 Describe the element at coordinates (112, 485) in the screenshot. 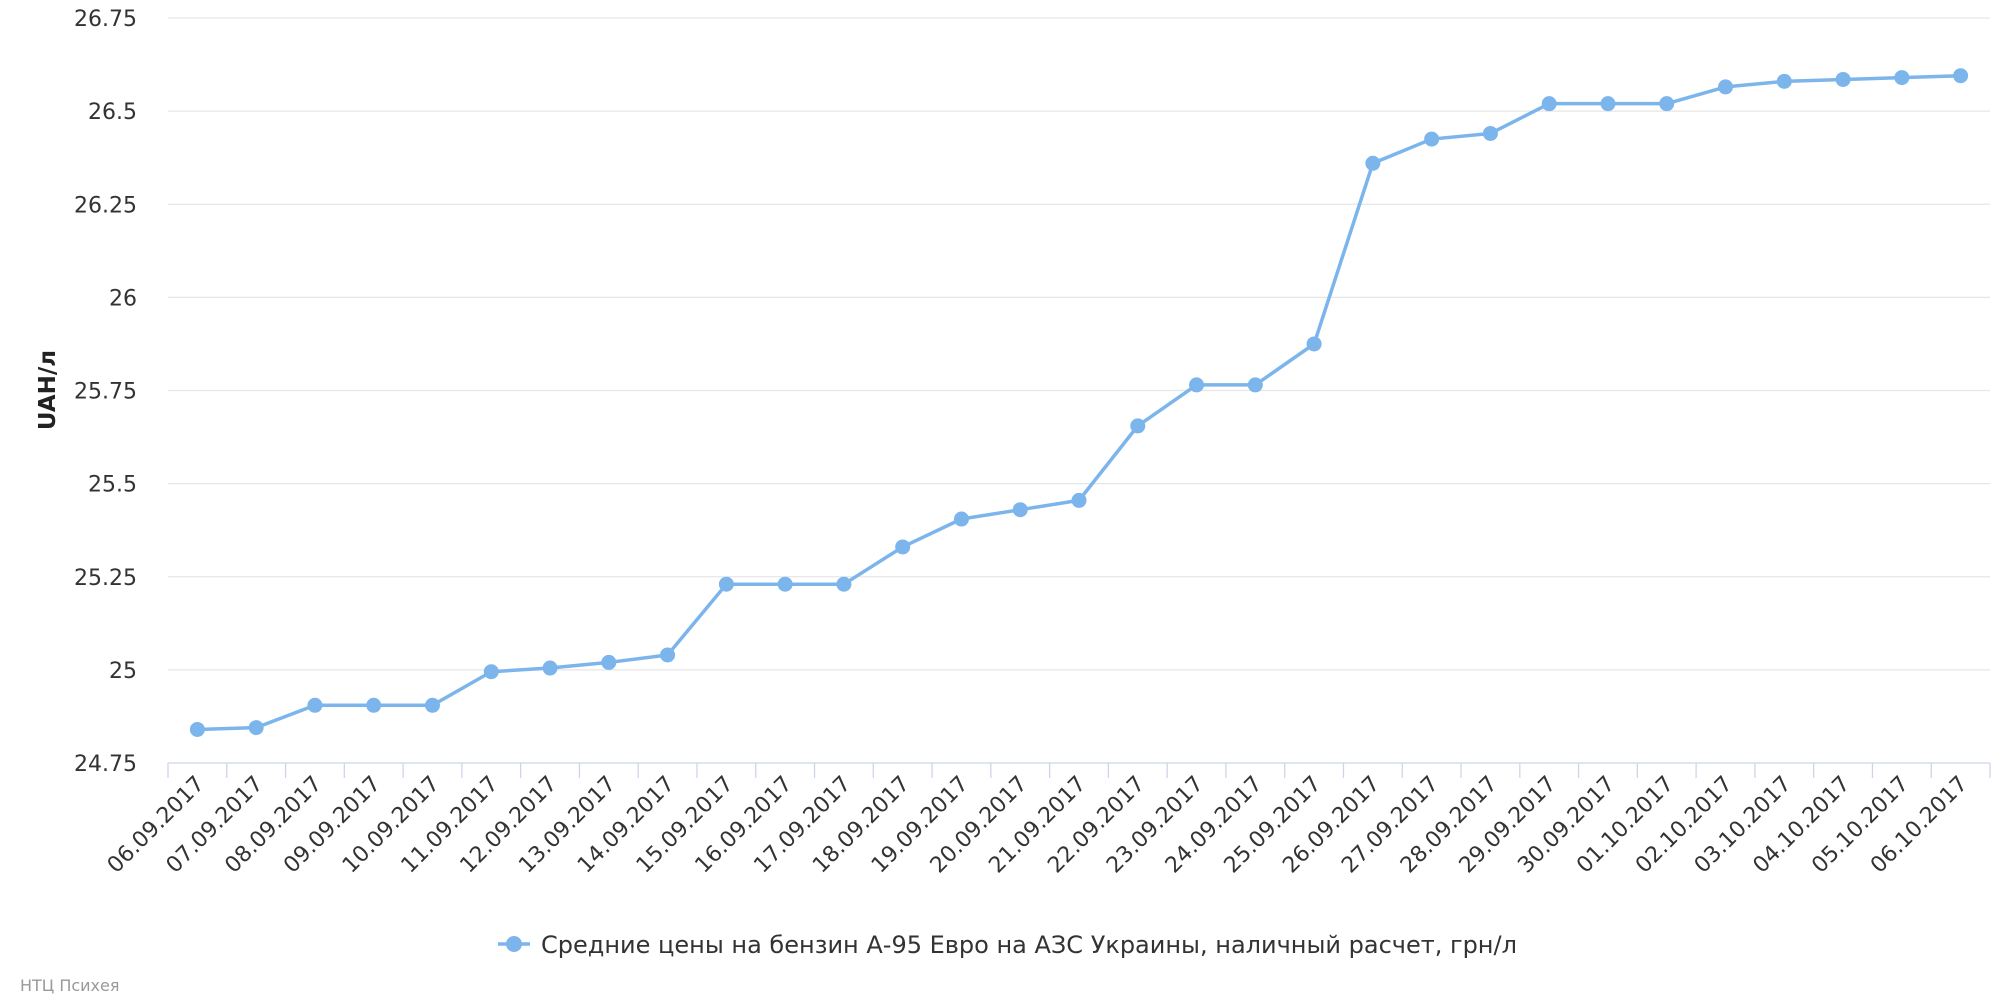

I see `y-tick-label: 25.5` at that location.